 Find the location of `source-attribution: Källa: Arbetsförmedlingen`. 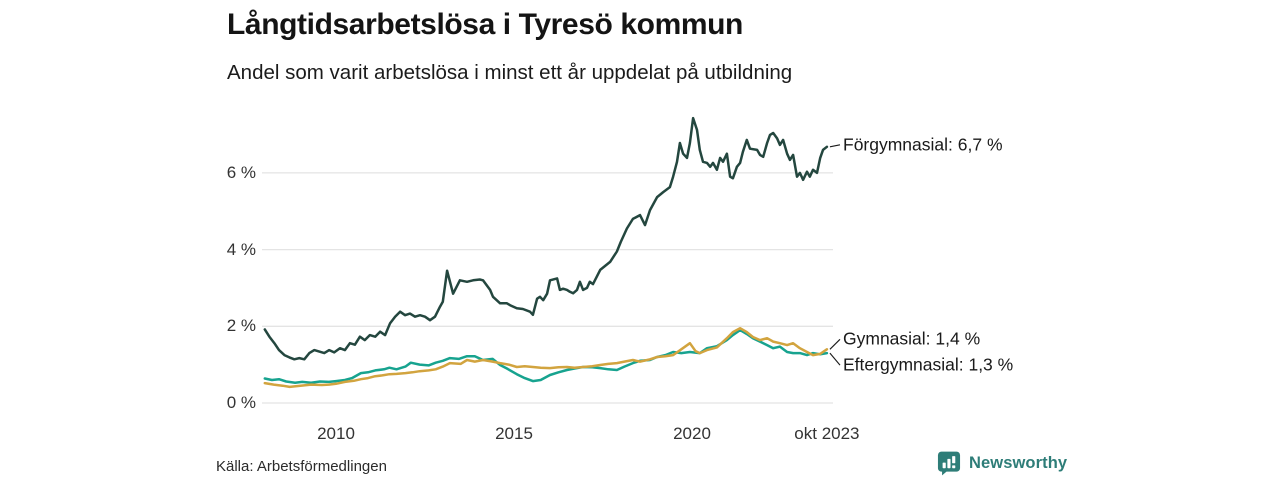

source-attribution: Källa: Arbetsförmedlingen is located at coordinates (301, 466).